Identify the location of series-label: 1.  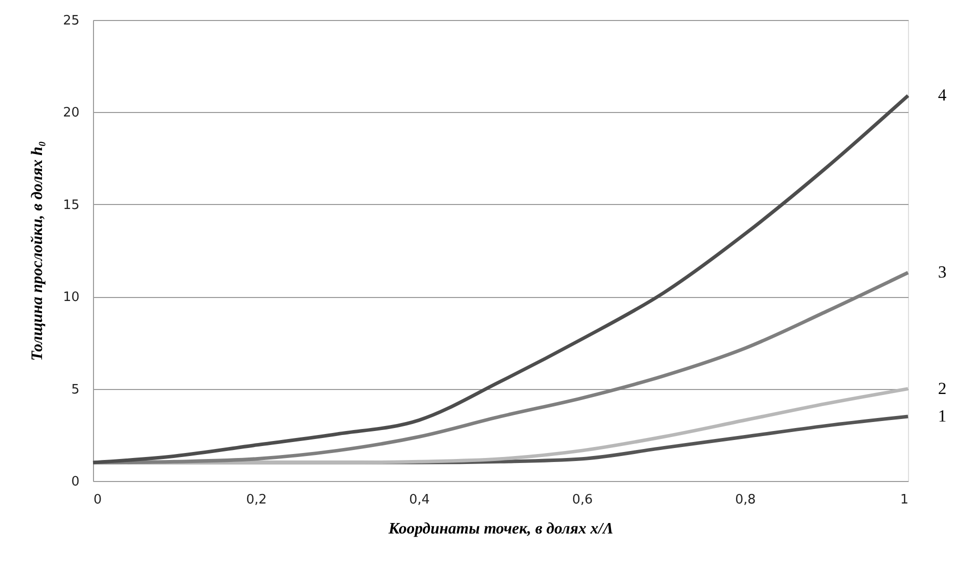
(942, 416).